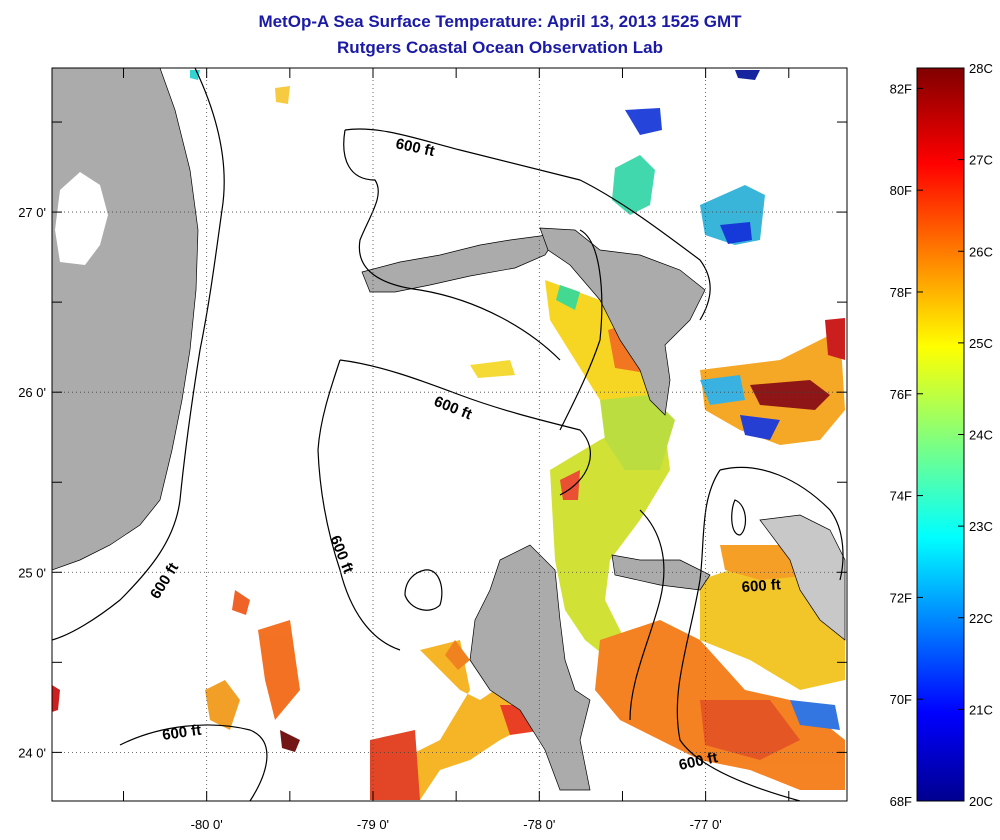 The height and width of the screenshot is (840, 1000). I want to click on colorbar-f-label: 72F, so click(901, 597).